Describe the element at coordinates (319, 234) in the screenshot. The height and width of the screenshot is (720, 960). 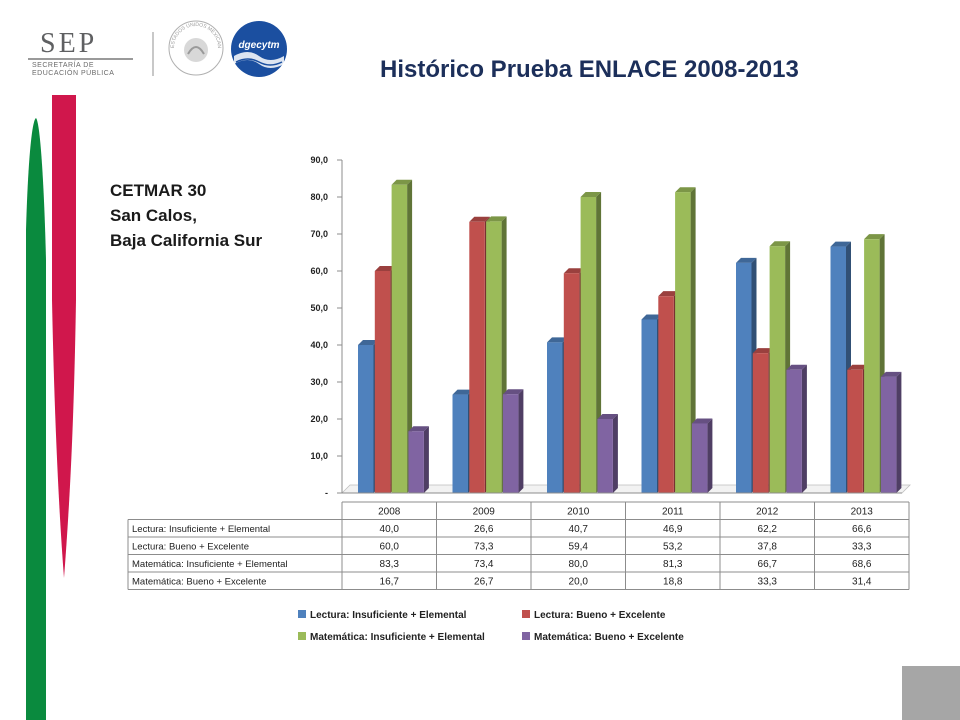
I see `y-tick-label: 70,0` at that location.